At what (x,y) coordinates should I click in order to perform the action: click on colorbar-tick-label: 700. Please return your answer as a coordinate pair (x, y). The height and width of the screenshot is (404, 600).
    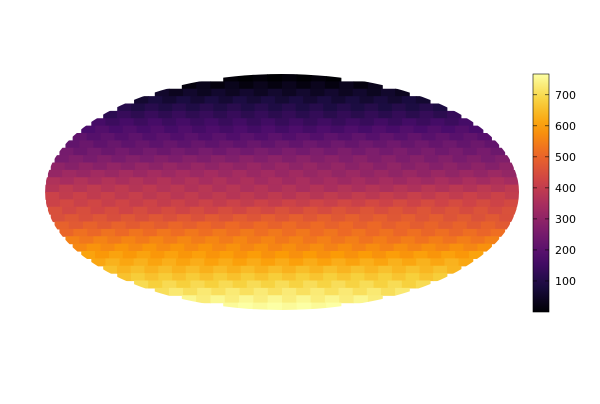
    Looking at the image, I should click on (565, 95).